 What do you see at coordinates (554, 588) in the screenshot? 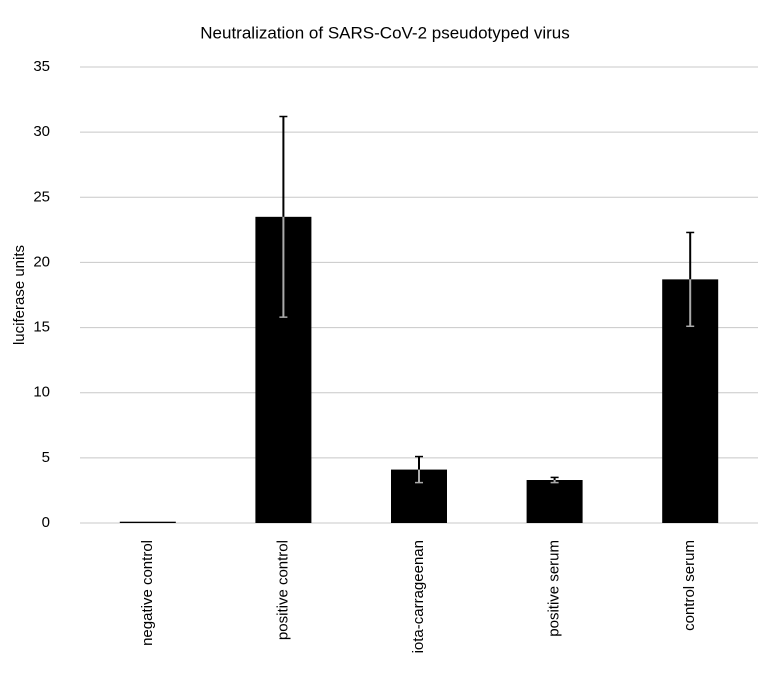
I see `x-tick-label: positive serum` at bounding box center [554, 588].